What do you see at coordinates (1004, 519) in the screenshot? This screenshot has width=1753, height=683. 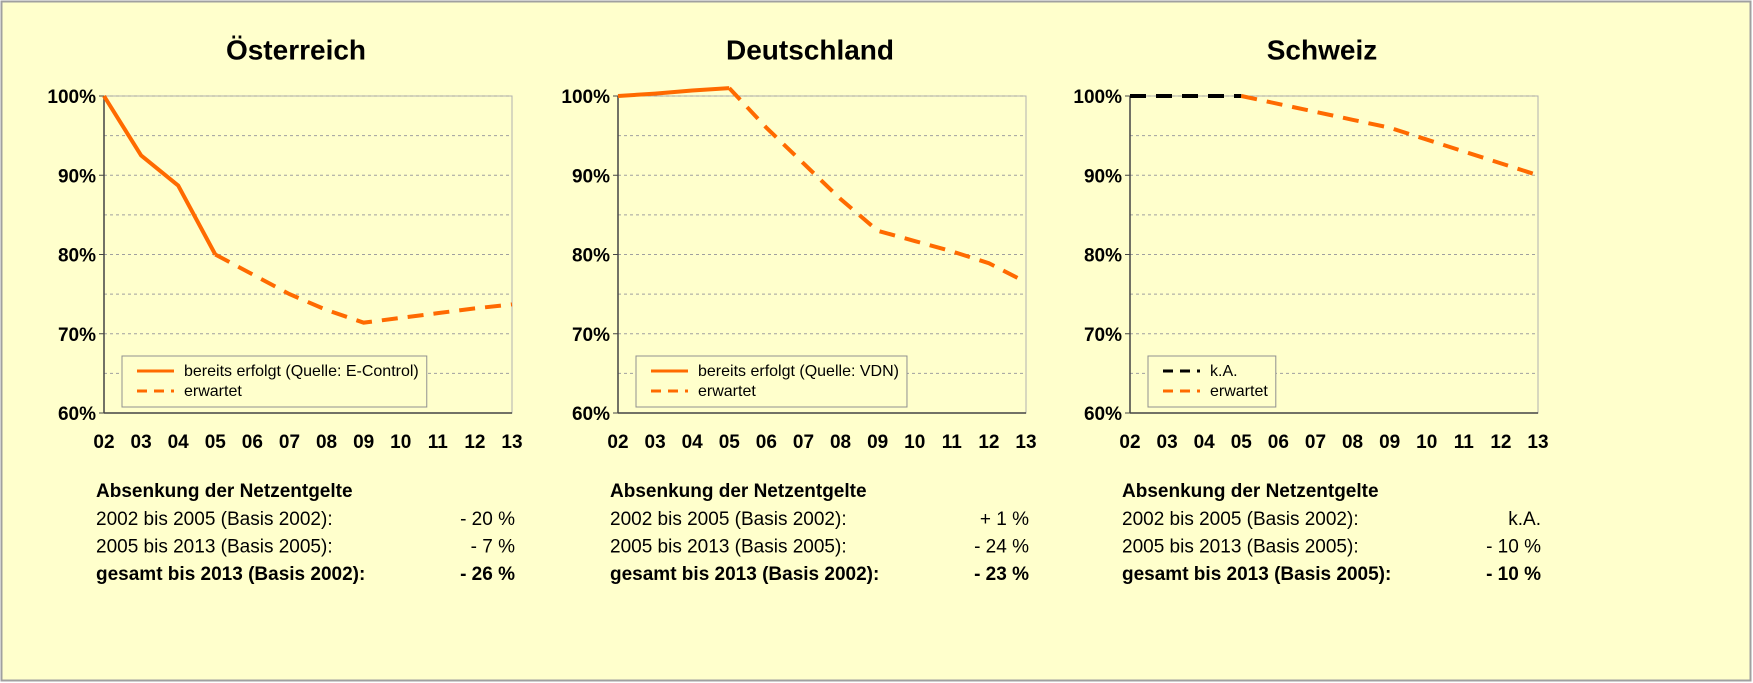 I see `summary-value: + 1 %` at bounding box center [1004, 519].